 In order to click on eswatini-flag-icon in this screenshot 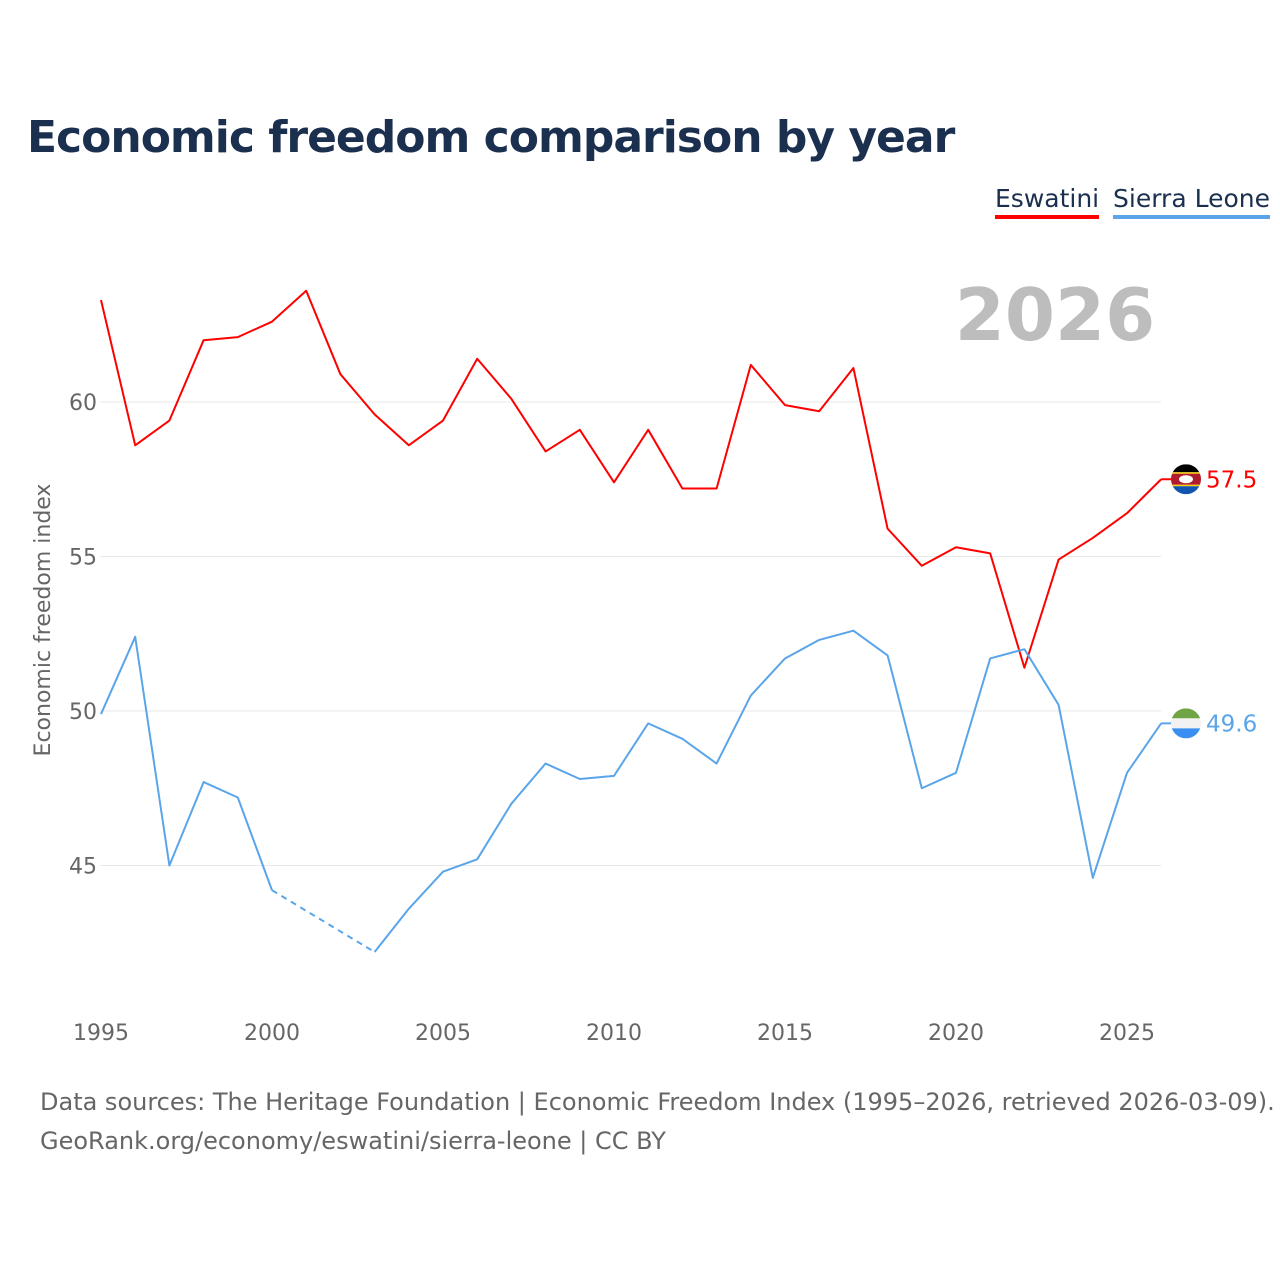, I will do `click(1186, 479)`.